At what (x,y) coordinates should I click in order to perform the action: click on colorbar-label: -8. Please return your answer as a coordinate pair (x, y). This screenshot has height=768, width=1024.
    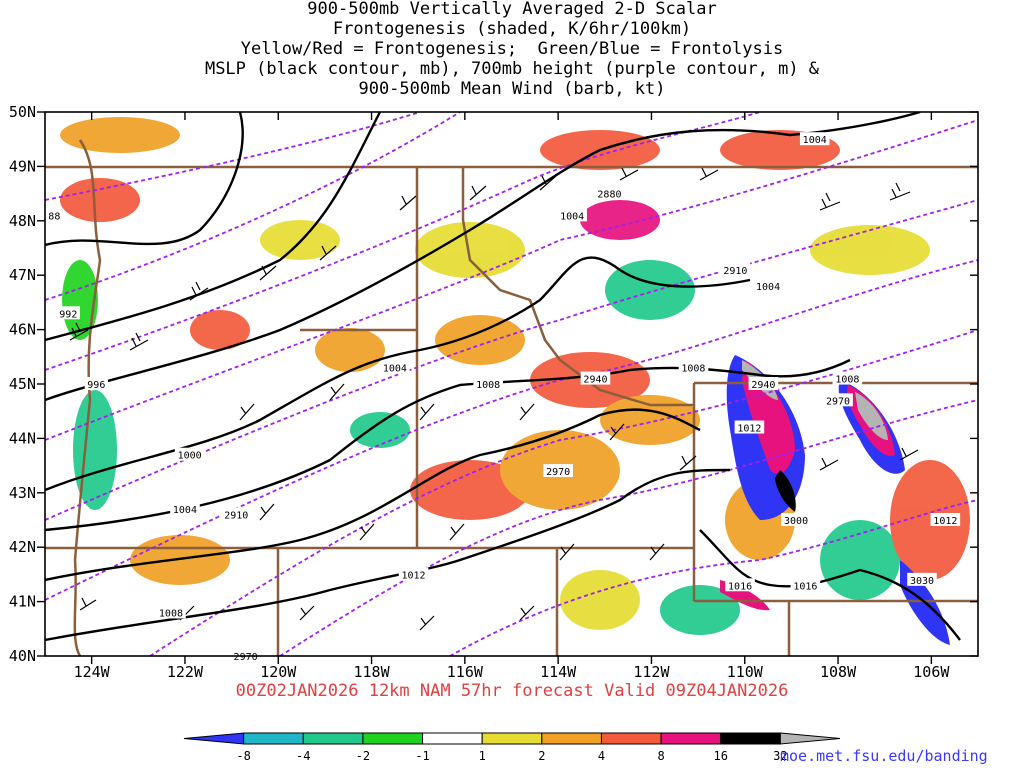
    Looking at the image, I should click on (243, 756).